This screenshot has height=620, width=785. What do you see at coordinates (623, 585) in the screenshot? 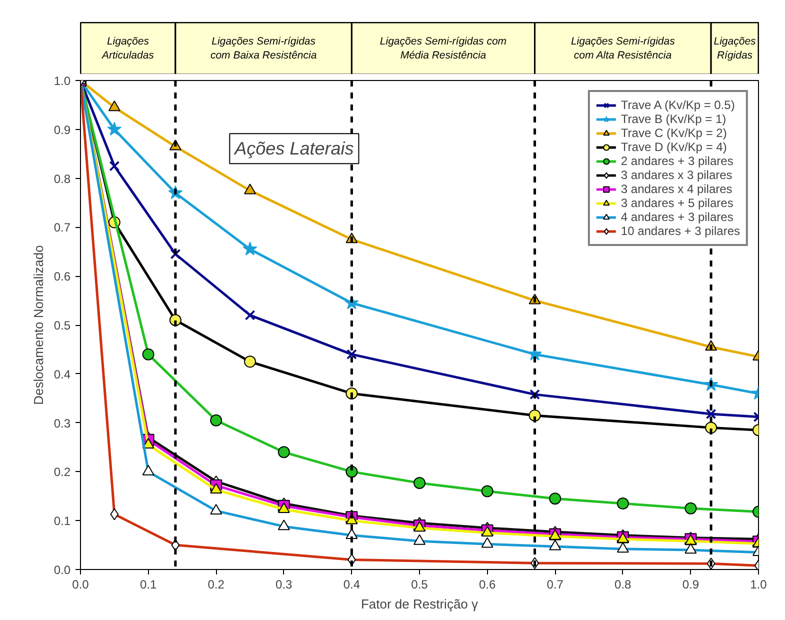
I see `x-tick-label: 0.8` at bounding box center [623, 585].